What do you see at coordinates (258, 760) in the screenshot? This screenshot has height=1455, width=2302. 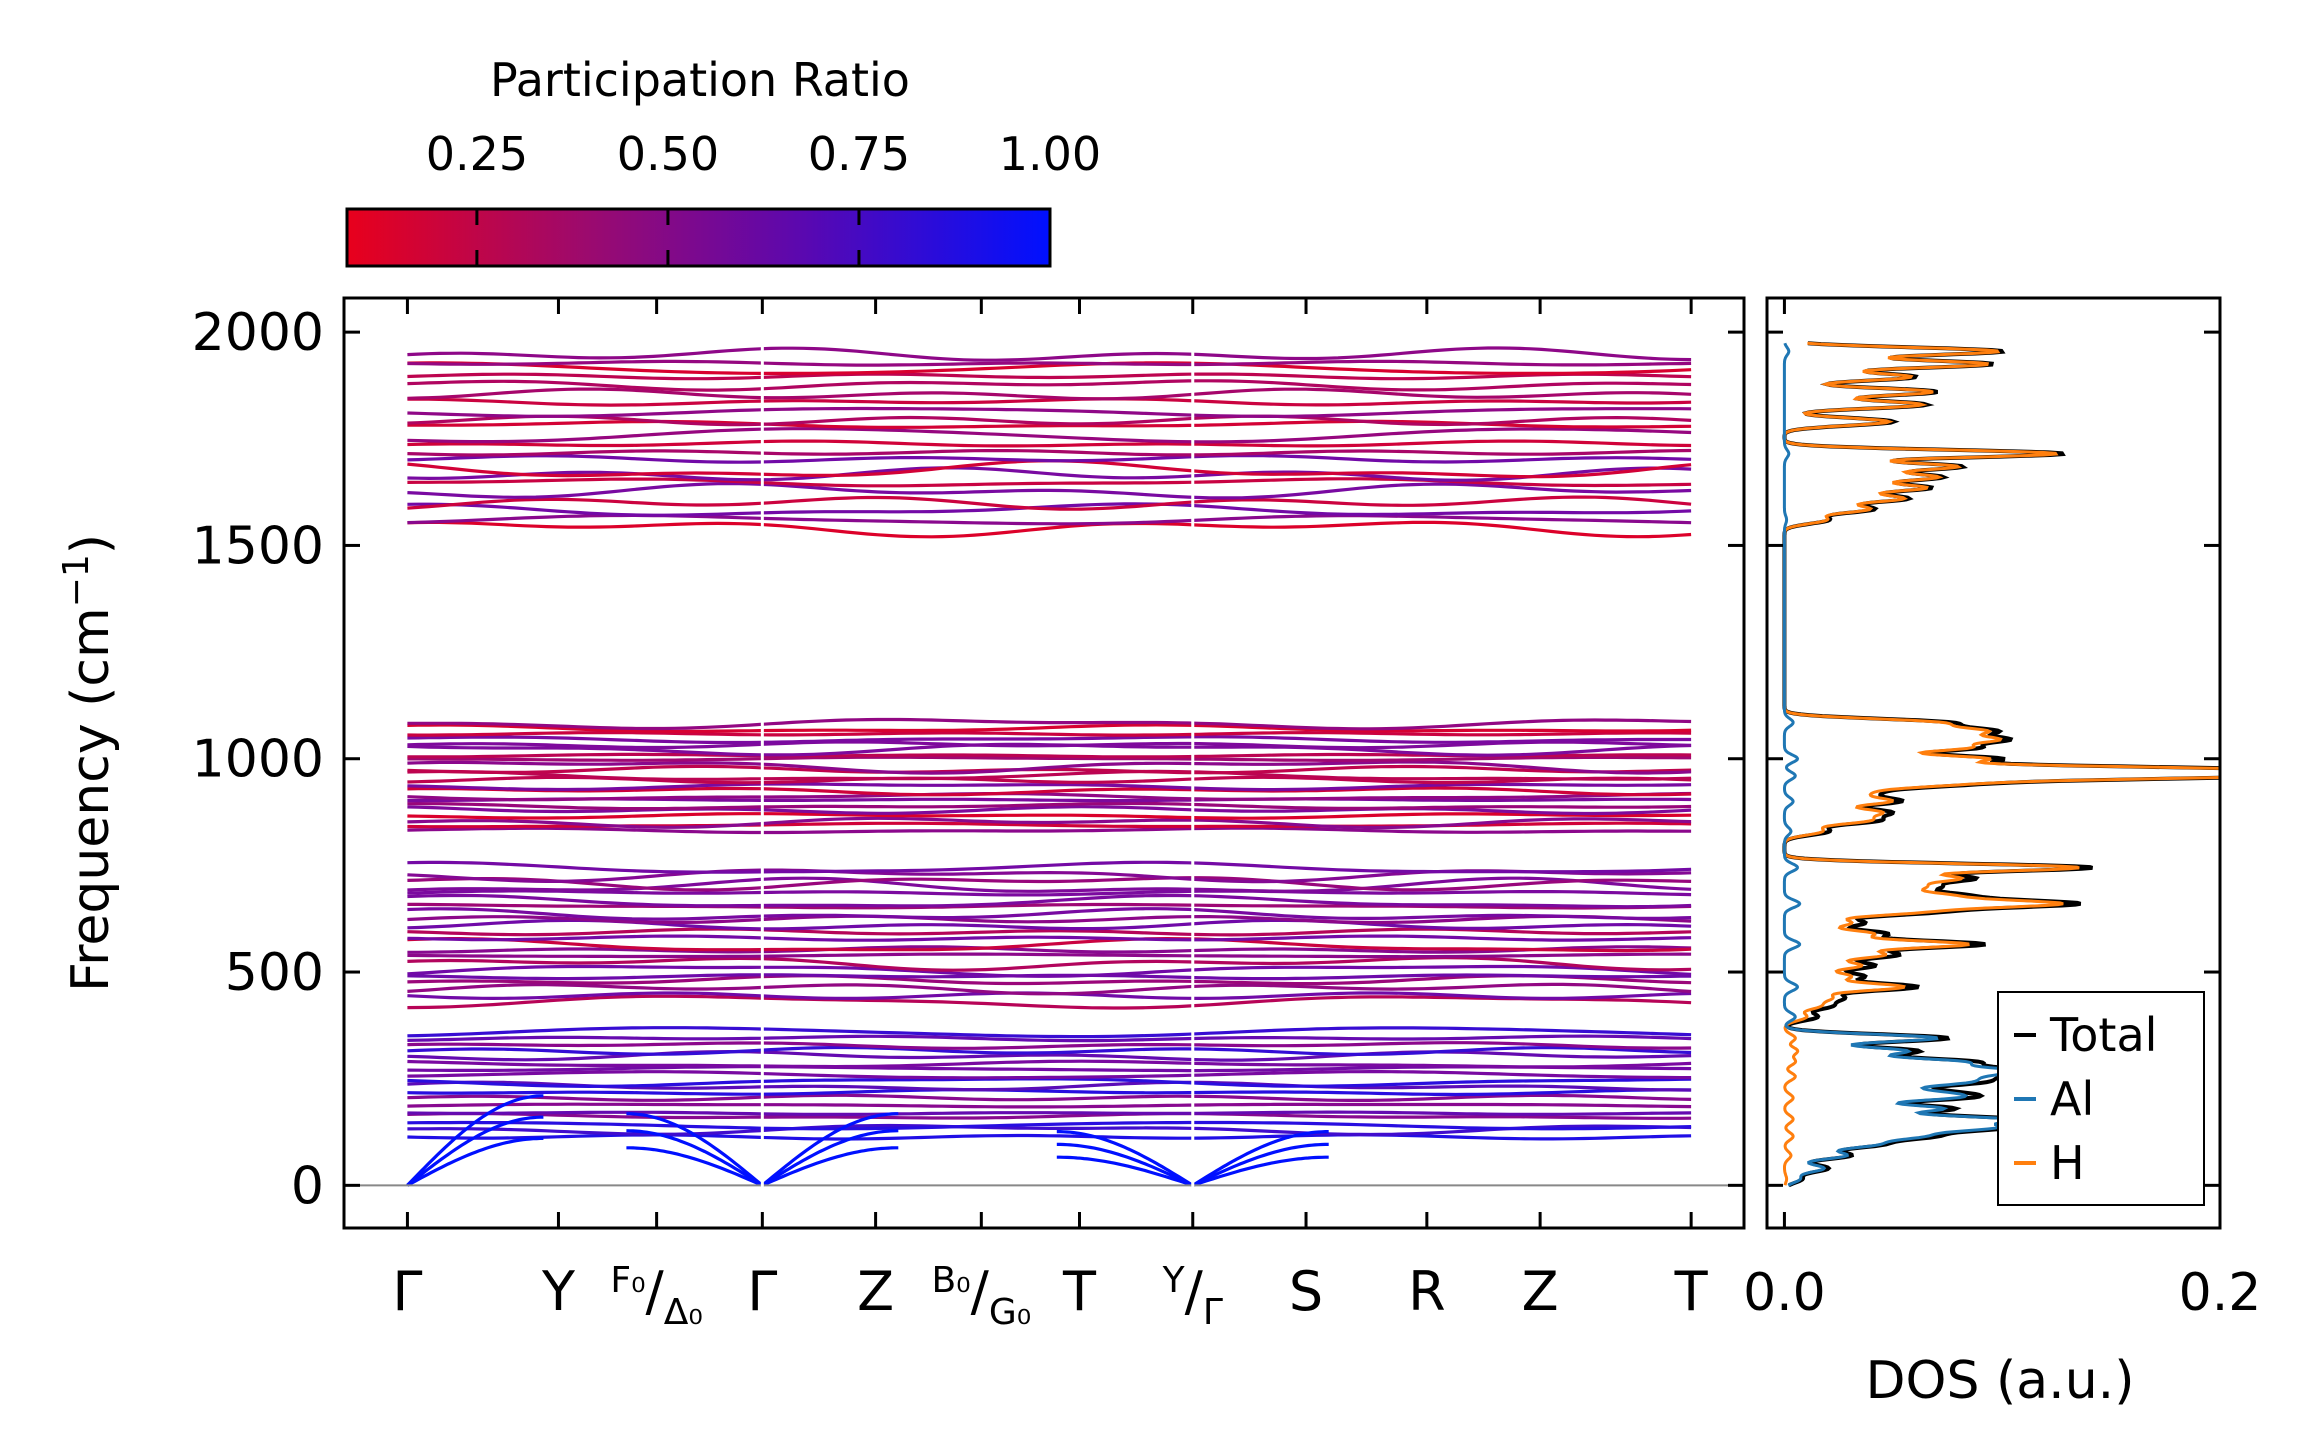 I see `y-tick-label: 1000` at bounding box center [258, 760].